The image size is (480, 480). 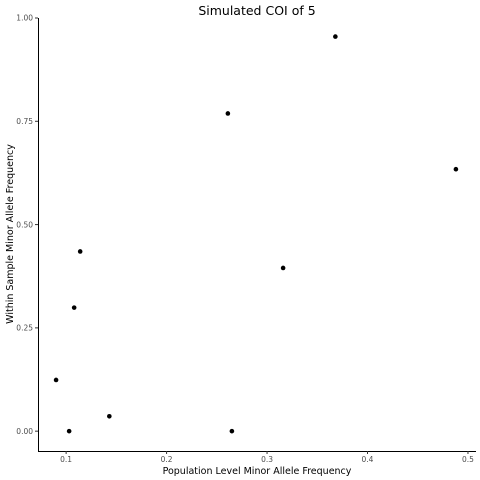 What do you see at coordinates (257, 471) in the screenshot?
I see `x-axis-title: Population Level Minor Allele Frequency` at bounding box center [257, 471].